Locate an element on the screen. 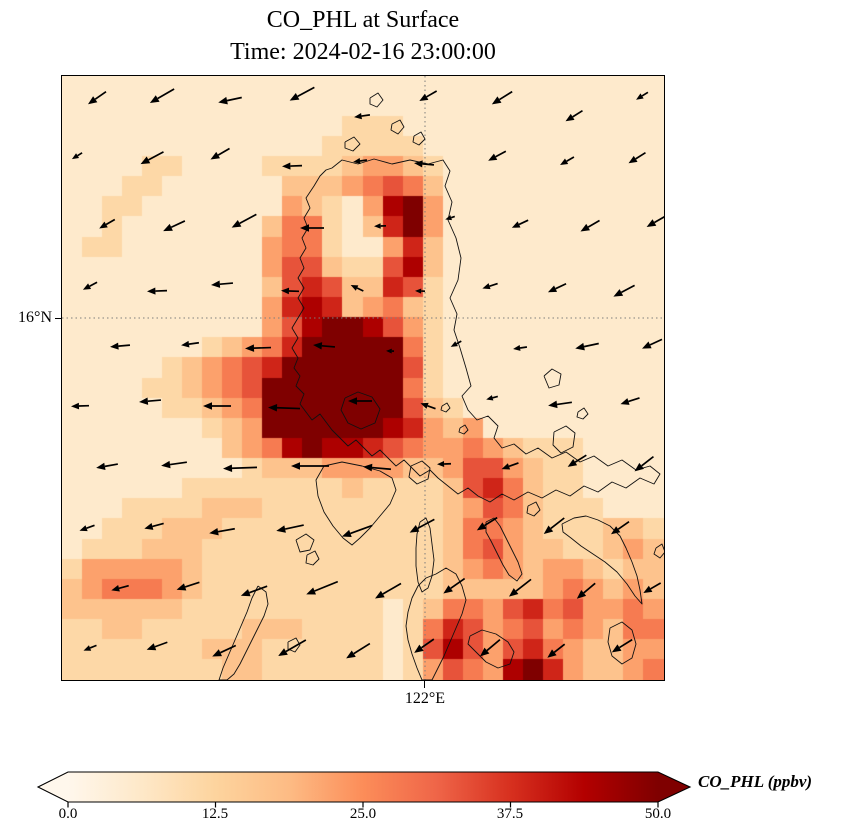 The height and width of the screenshot is (839, 852). colorbar-tick-50: 50.0 is located at coordinates (658, 814).